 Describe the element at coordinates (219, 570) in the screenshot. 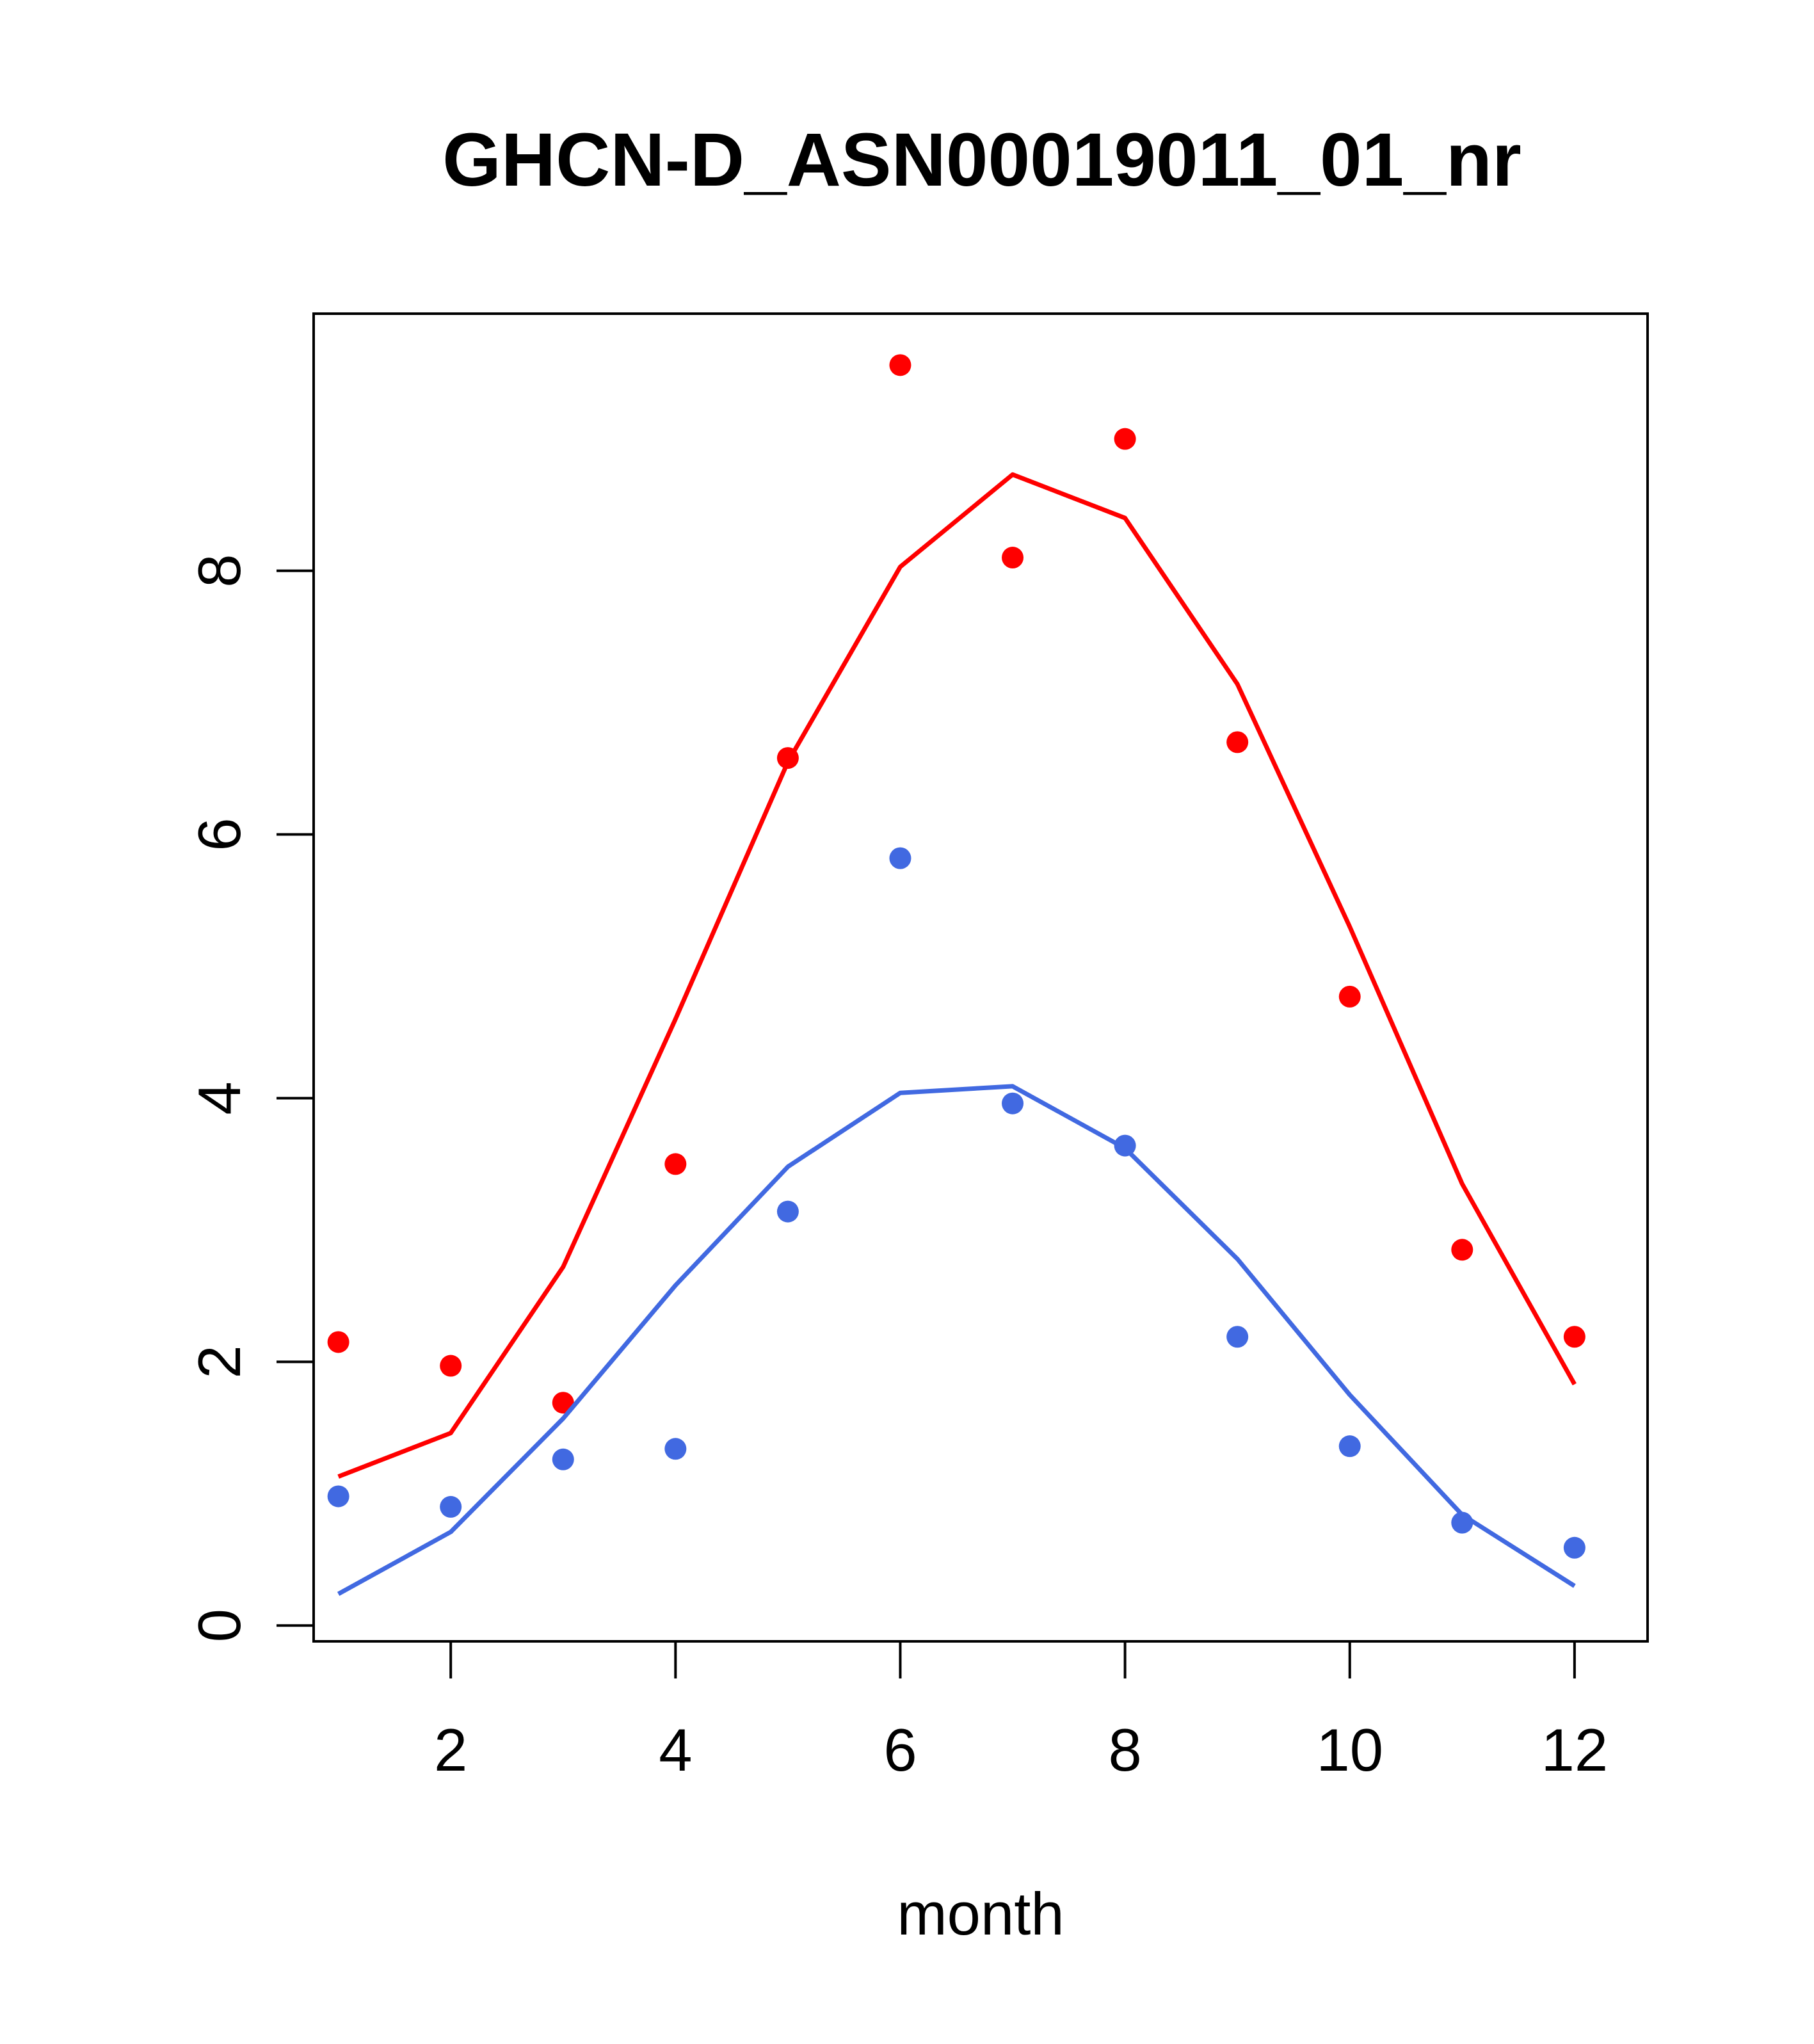

I see `y-tick-label: 8` at that location.